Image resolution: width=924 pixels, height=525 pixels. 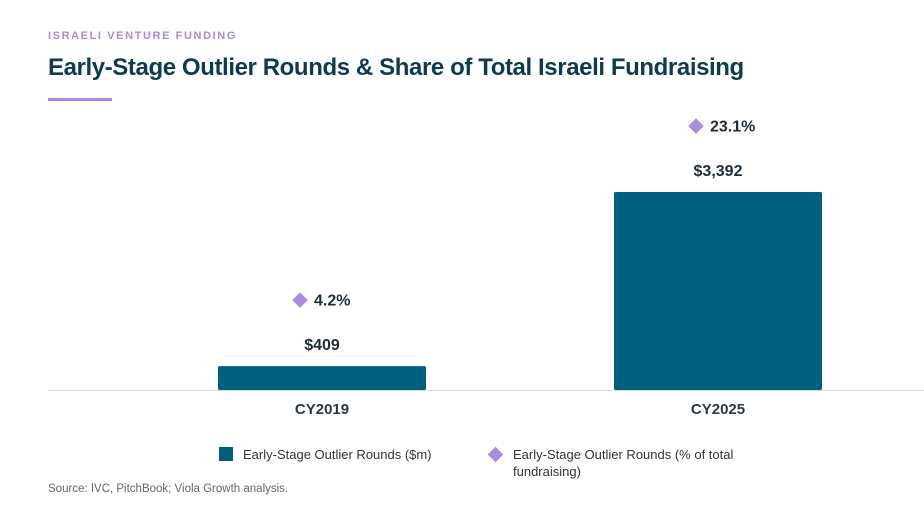 I want to click on bar-cy2025, so click(x=718, y=291).